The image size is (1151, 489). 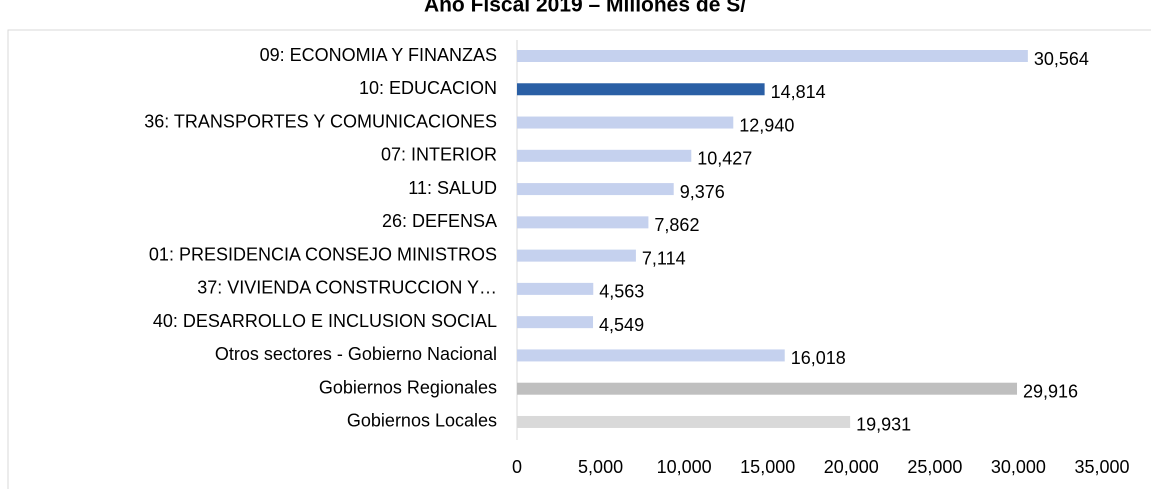 What do you see at coordinates (422, 421) in the screenshot?
I see `y-tick-label: Gobiernos Locales` at bounding box center [422, 421].